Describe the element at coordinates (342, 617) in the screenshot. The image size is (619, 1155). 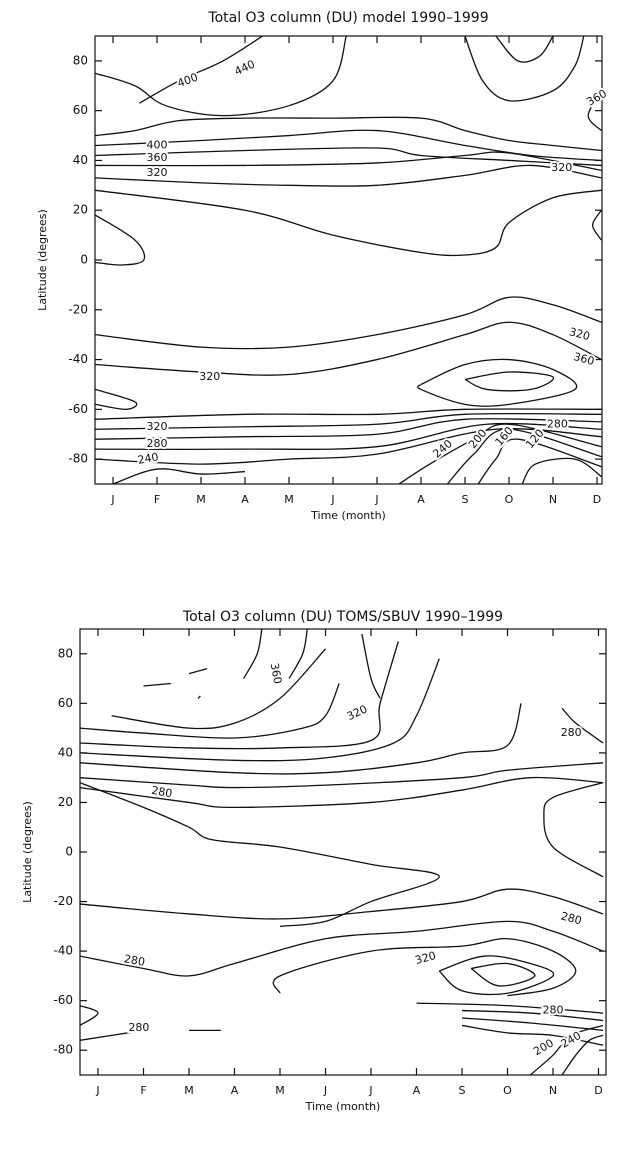
I see `chart-title: Total O3 column (DU) TOMS/SBUV 1990–1999` at that location.